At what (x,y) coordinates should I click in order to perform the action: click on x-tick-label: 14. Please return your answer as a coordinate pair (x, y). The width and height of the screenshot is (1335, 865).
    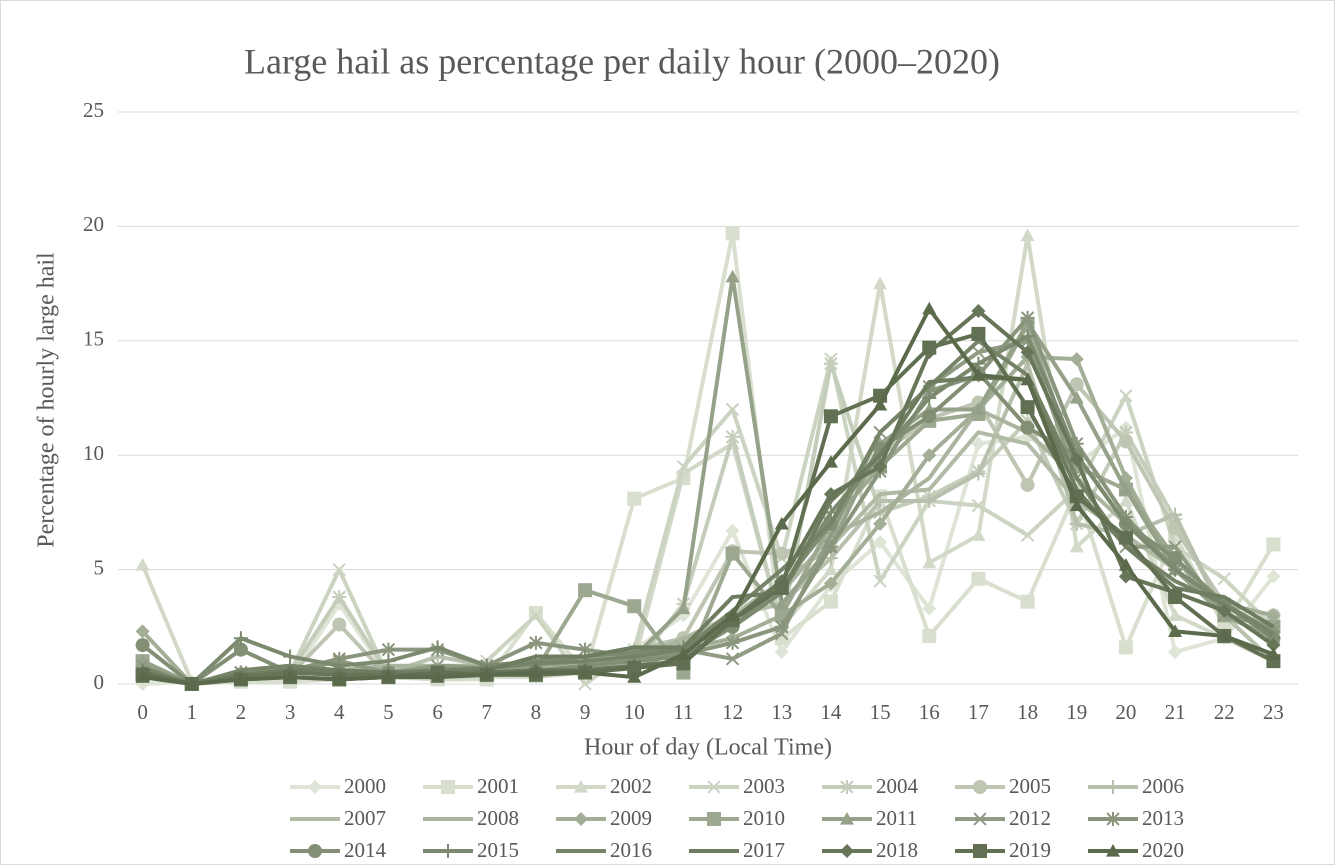
    Looking at the image, I should click on (831, 712).